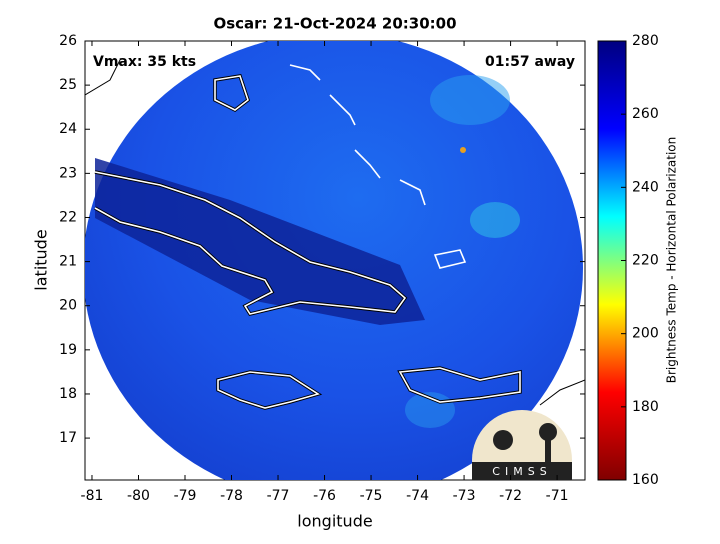 This screenshot has width=720, height=544. Describe the element at coordinates (68, 438) in the screenshot. I see `y-tick-label: 17` at that location.